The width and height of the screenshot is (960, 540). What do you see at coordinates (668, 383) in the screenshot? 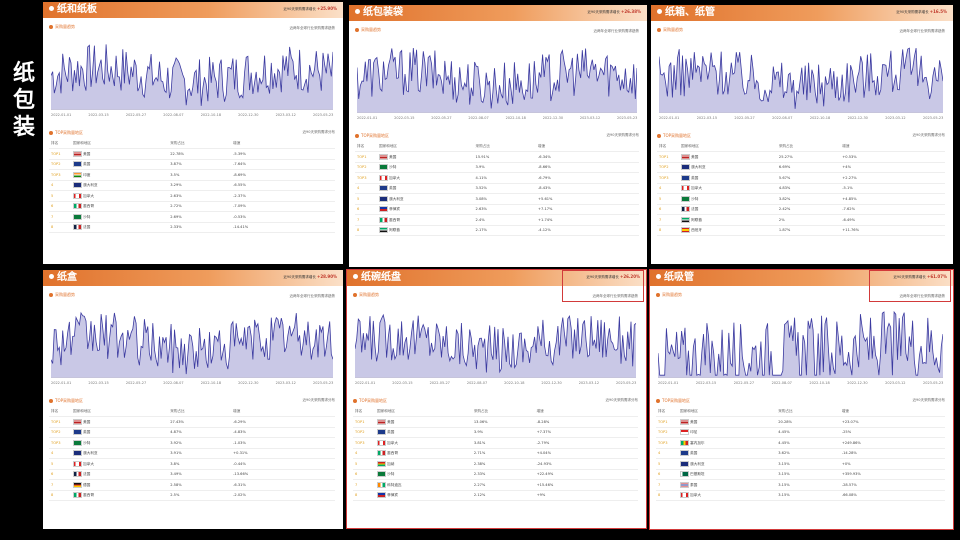
I see `x-tick-label: 2022-01-01` at bounding box center [668, 383].